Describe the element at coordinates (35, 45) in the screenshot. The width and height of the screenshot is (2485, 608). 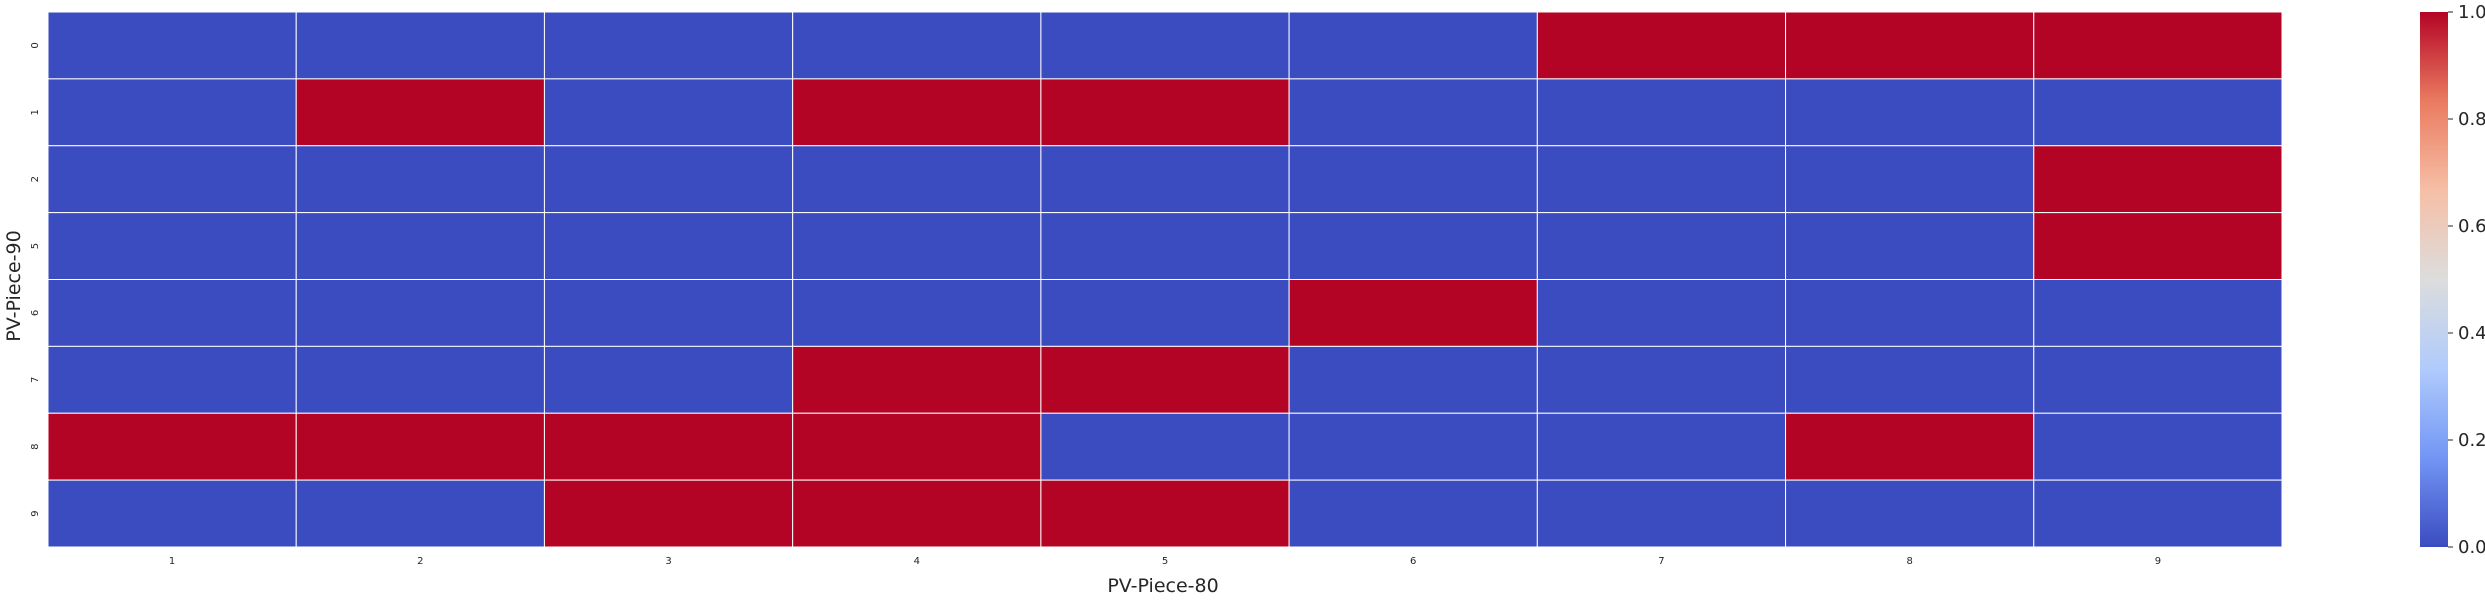
I see `y-tick-label: 0` at that location.